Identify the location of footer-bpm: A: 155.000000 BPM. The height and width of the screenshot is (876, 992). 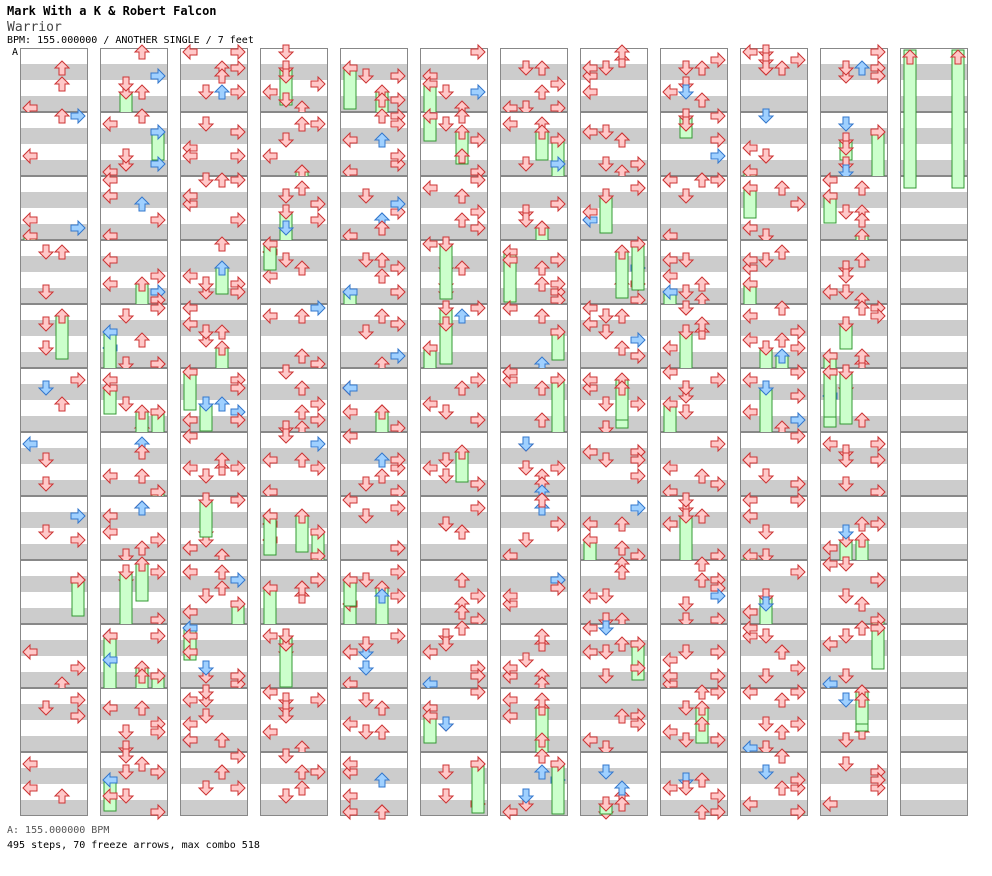
(58, 830).